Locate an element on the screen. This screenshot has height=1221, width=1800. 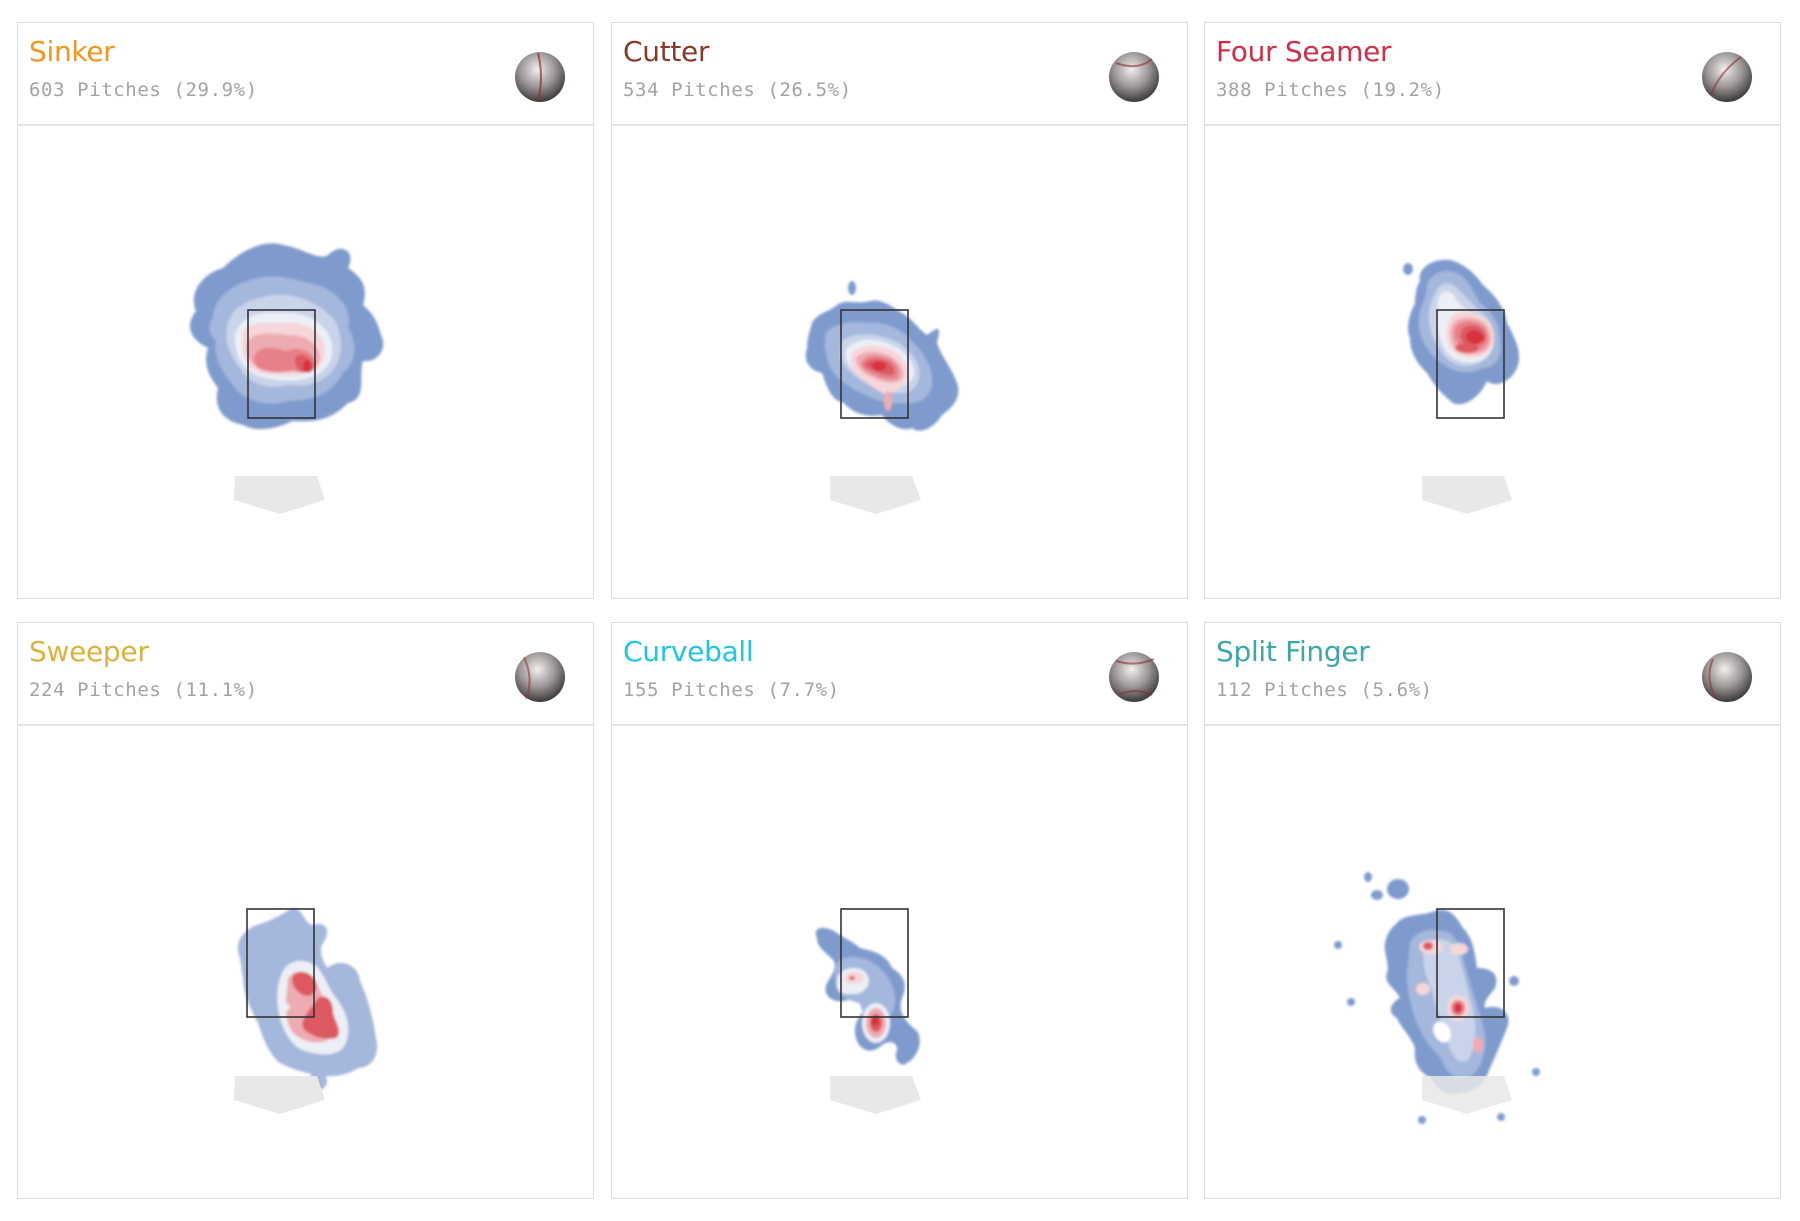
pitch-type-title: Cutter is located at coordinates (666, 51).